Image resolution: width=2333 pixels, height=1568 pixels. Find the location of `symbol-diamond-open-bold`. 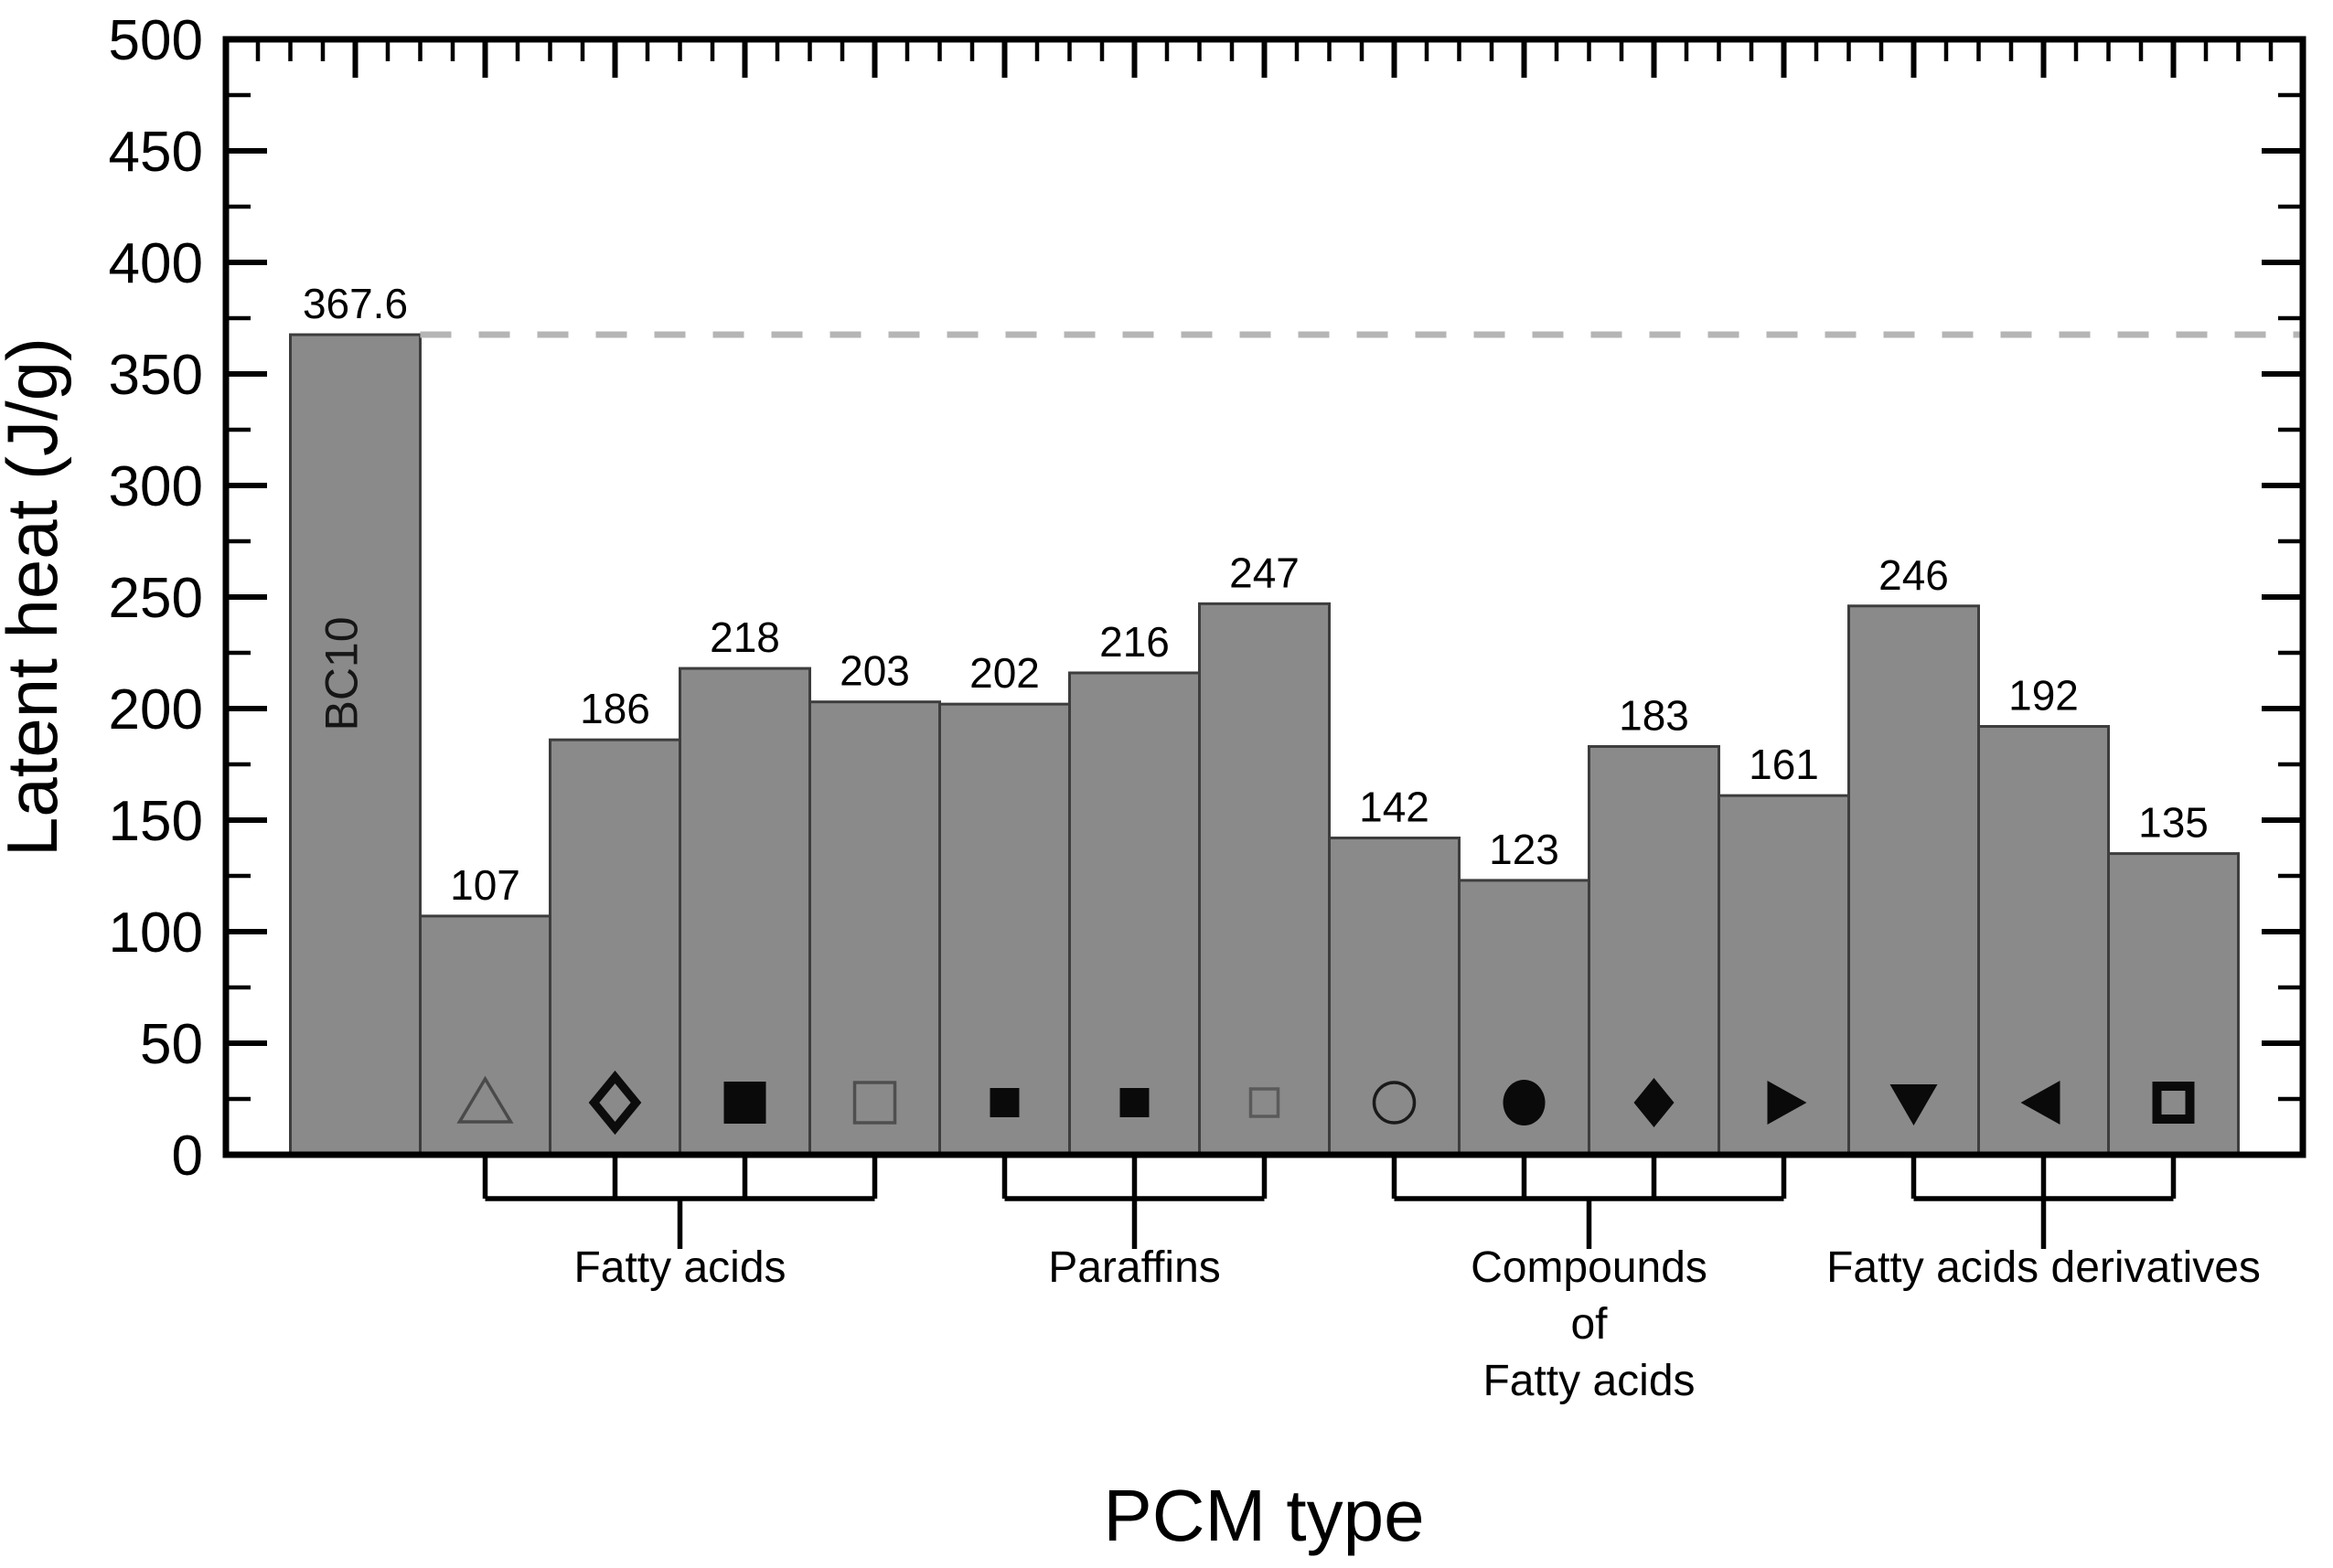

symbol-diamond-open-bold is located at coordinates (615, 1103).